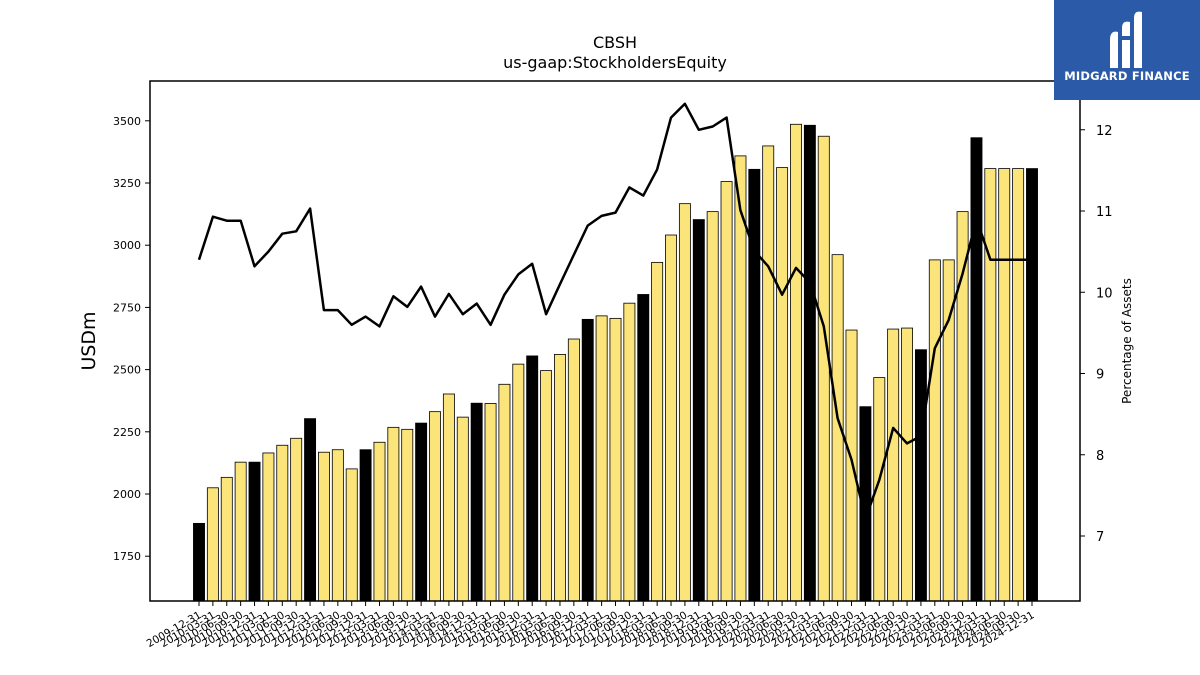 The width and height of the screenshot is (1200, 675). I want to click on y-tick-label: 2000, so click(127, 494).